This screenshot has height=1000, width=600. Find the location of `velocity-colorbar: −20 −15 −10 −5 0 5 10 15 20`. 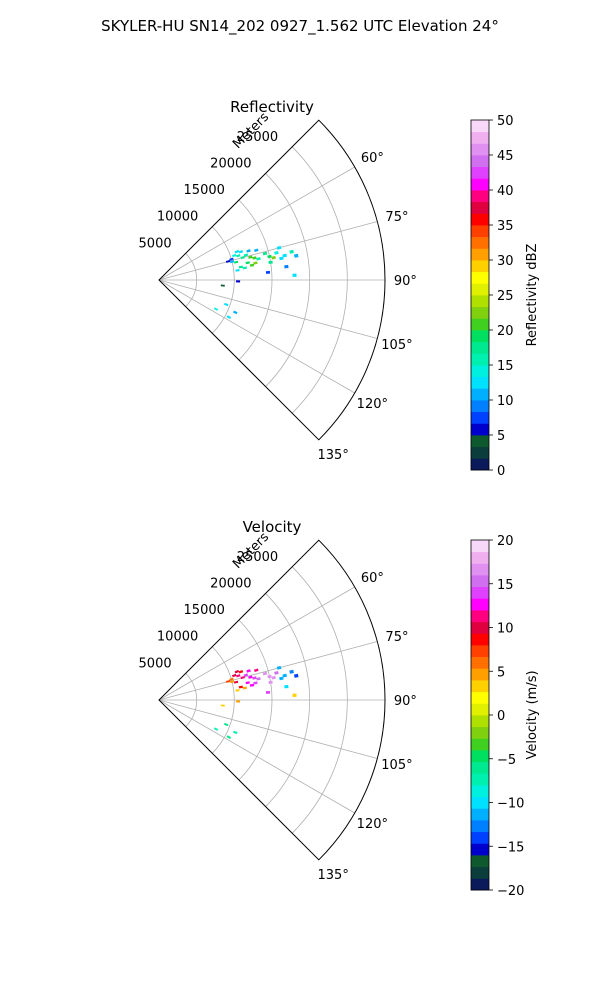

velocity-colorbar: −20 −15 −10 −5 0 5 10 15 20 is located at coordinates (497, 716).